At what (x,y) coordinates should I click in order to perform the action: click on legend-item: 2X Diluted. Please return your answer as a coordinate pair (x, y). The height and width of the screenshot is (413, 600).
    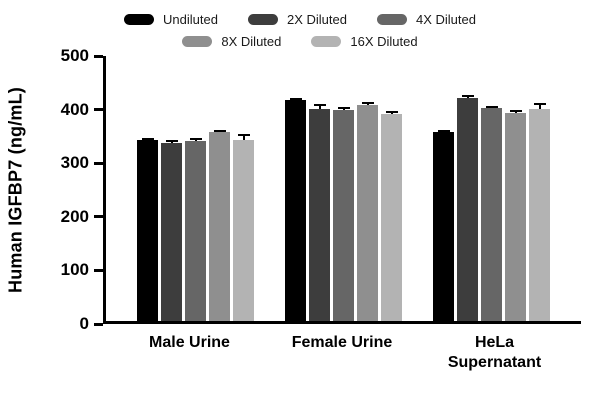
    Looking at the image, I should click on (297, 19).